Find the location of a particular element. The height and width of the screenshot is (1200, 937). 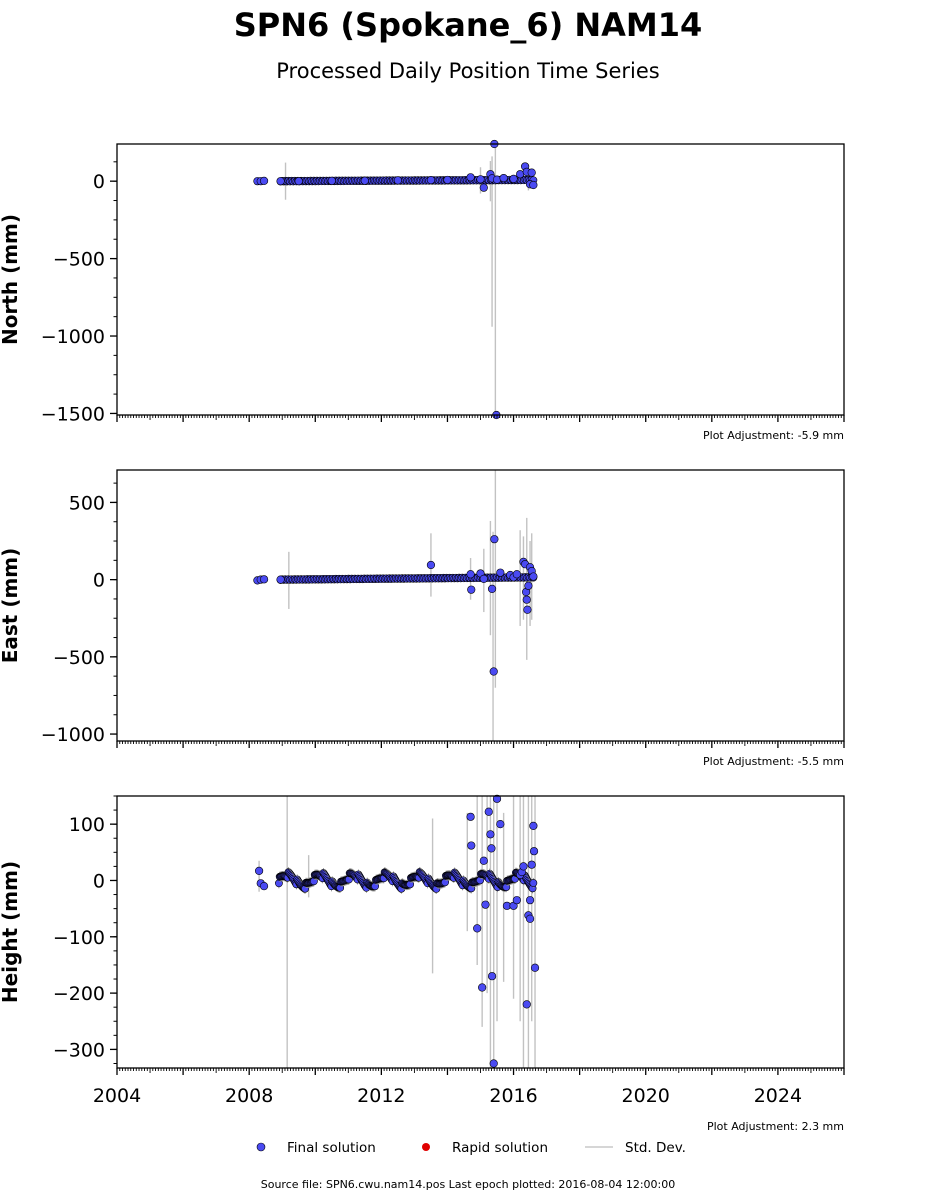

y-tick-label: −300 is located at coordinates (79, 1050).